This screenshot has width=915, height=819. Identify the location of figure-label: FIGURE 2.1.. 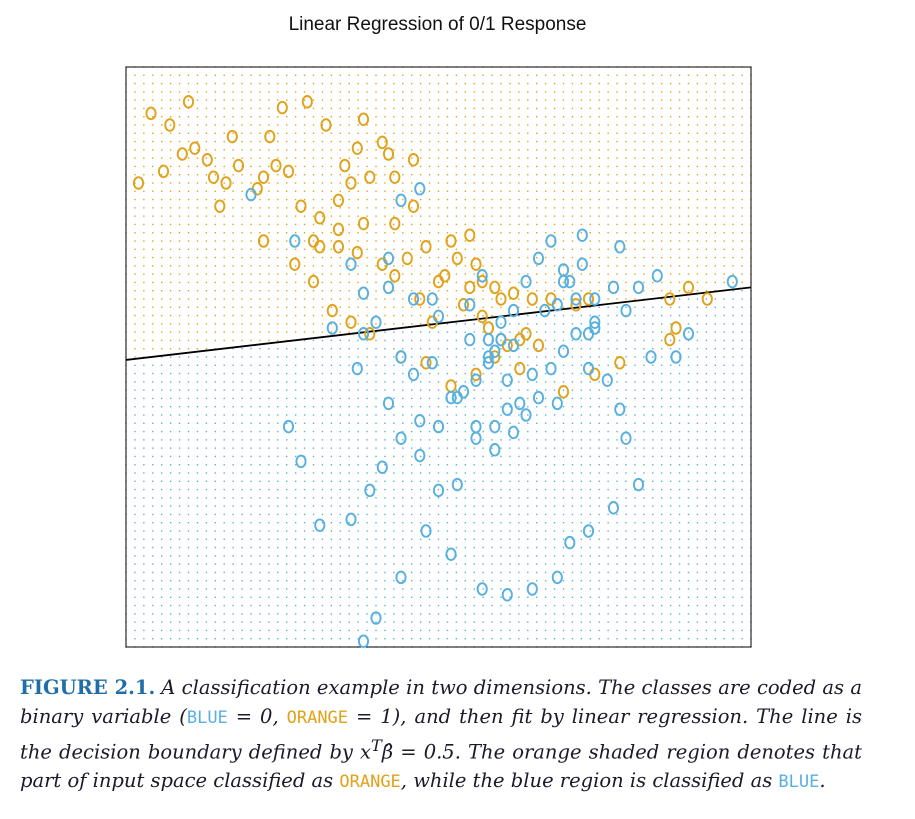
(88, 687).